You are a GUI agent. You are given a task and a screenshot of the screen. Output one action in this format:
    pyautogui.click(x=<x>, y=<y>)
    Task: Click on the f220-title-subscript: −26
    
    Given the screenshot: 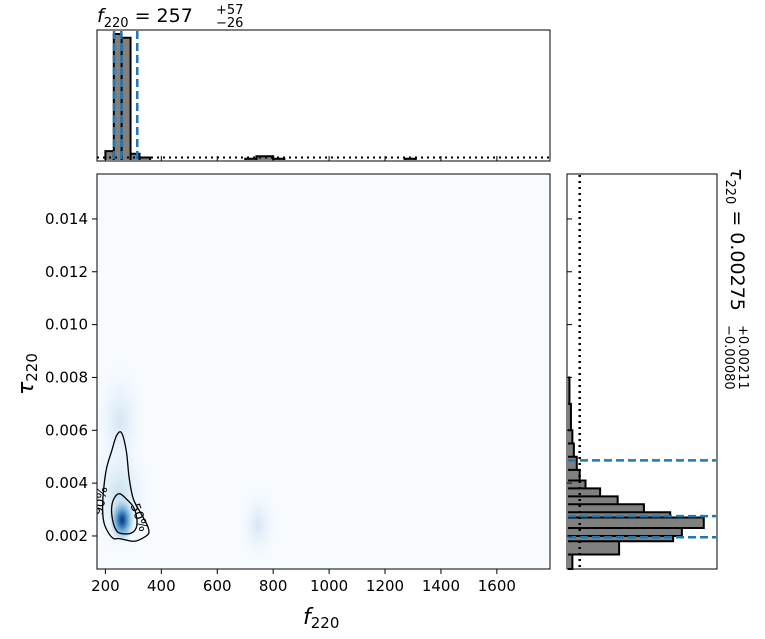 What is the action you would take?
    pyautogui.click(x=229, y=23)
    